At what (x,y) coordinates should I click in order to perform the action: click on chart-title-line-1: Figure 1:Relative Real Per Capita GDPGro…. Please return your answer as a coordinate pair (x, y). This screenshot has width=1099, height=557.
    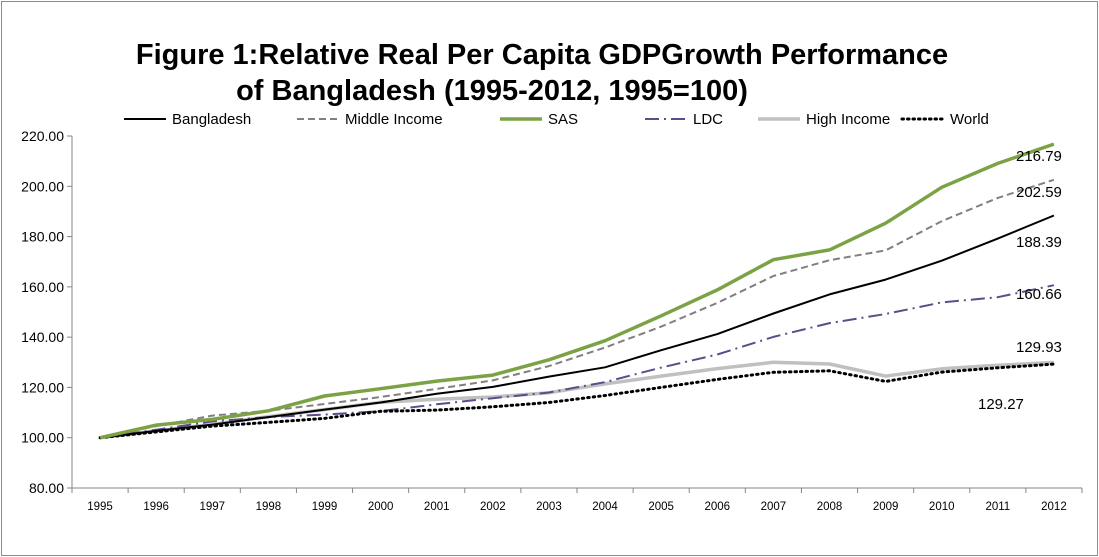
    Looking at the image, I should click on (542, 55).